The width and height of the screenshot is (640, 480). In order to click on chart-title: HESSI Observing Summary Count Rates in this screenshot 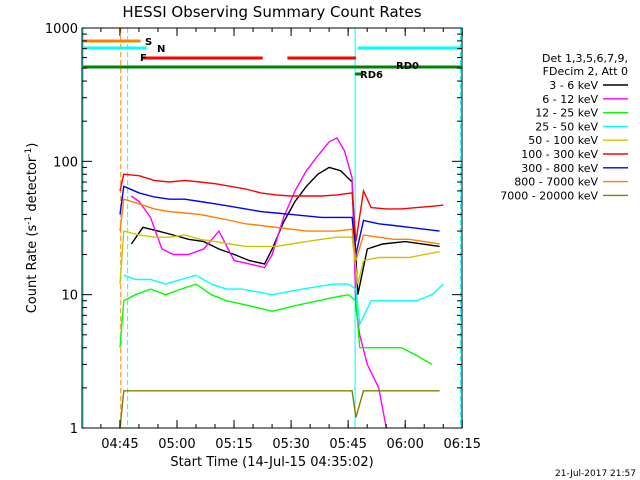, I will do `click(271, 12)`.